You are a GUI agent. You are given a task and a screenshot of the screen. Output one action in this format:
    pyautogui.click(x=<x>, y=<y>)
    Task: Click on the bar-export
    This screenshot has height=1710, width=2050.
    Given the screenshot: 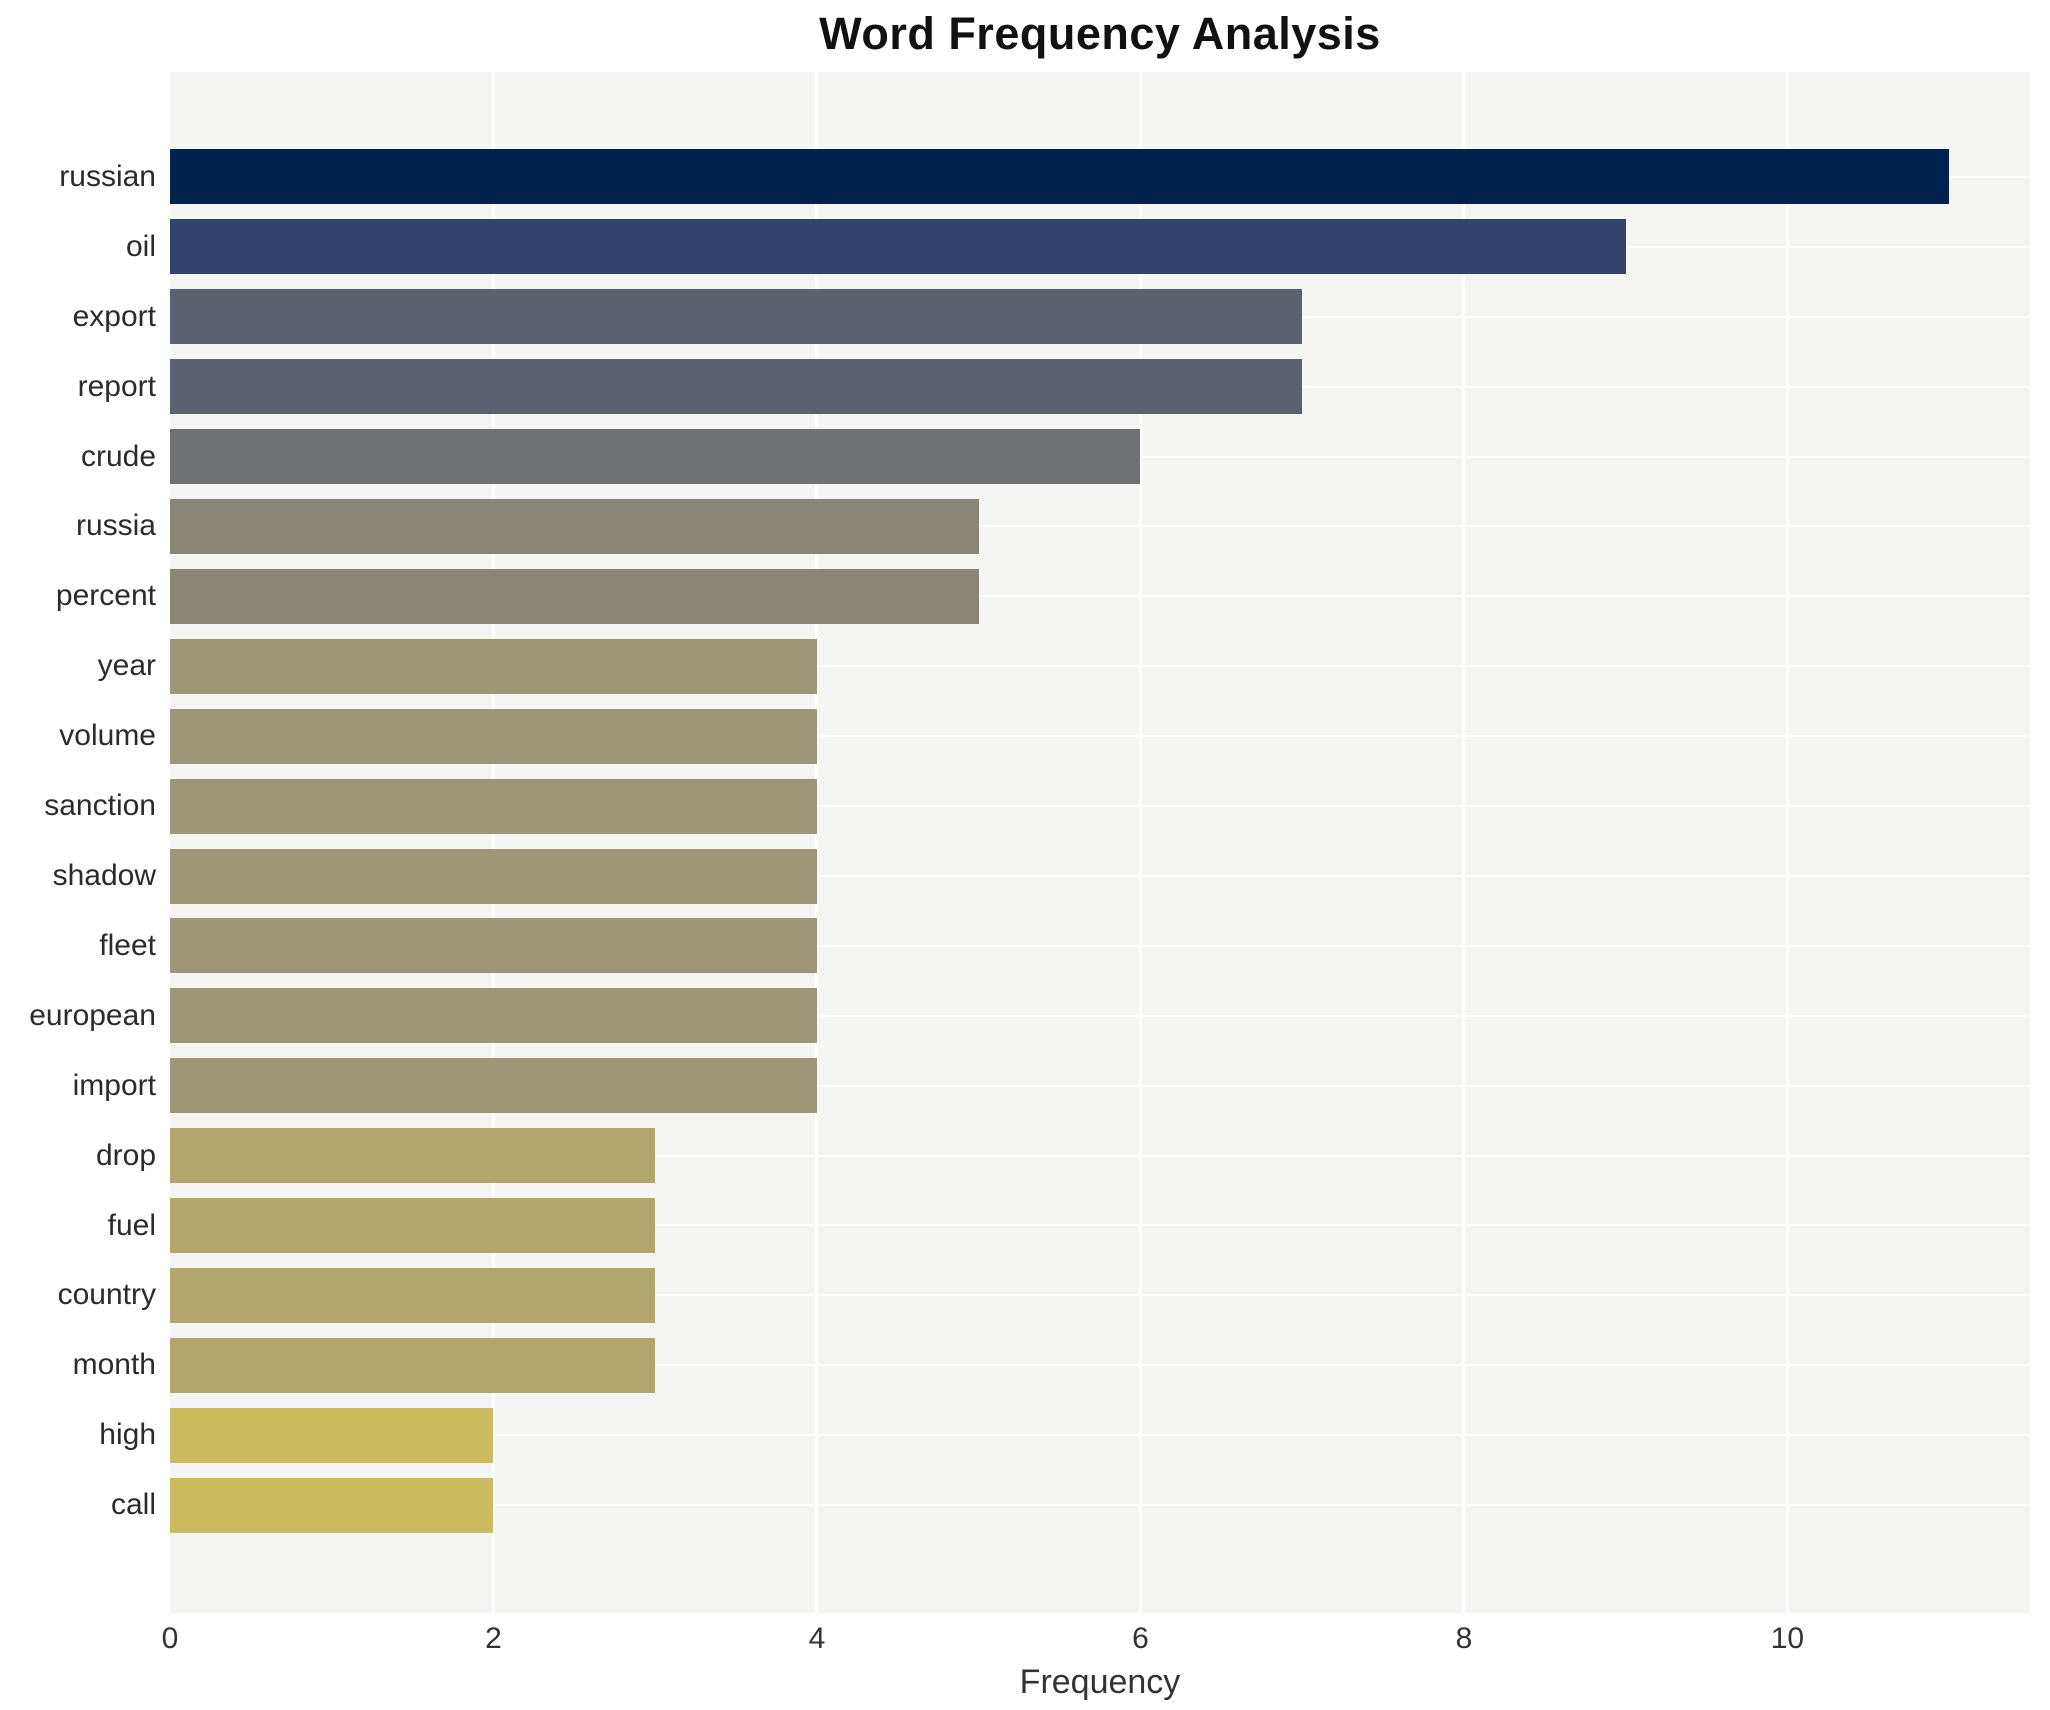 What is the action you would take?
    pyautogui.click(x=736, y=317)
    